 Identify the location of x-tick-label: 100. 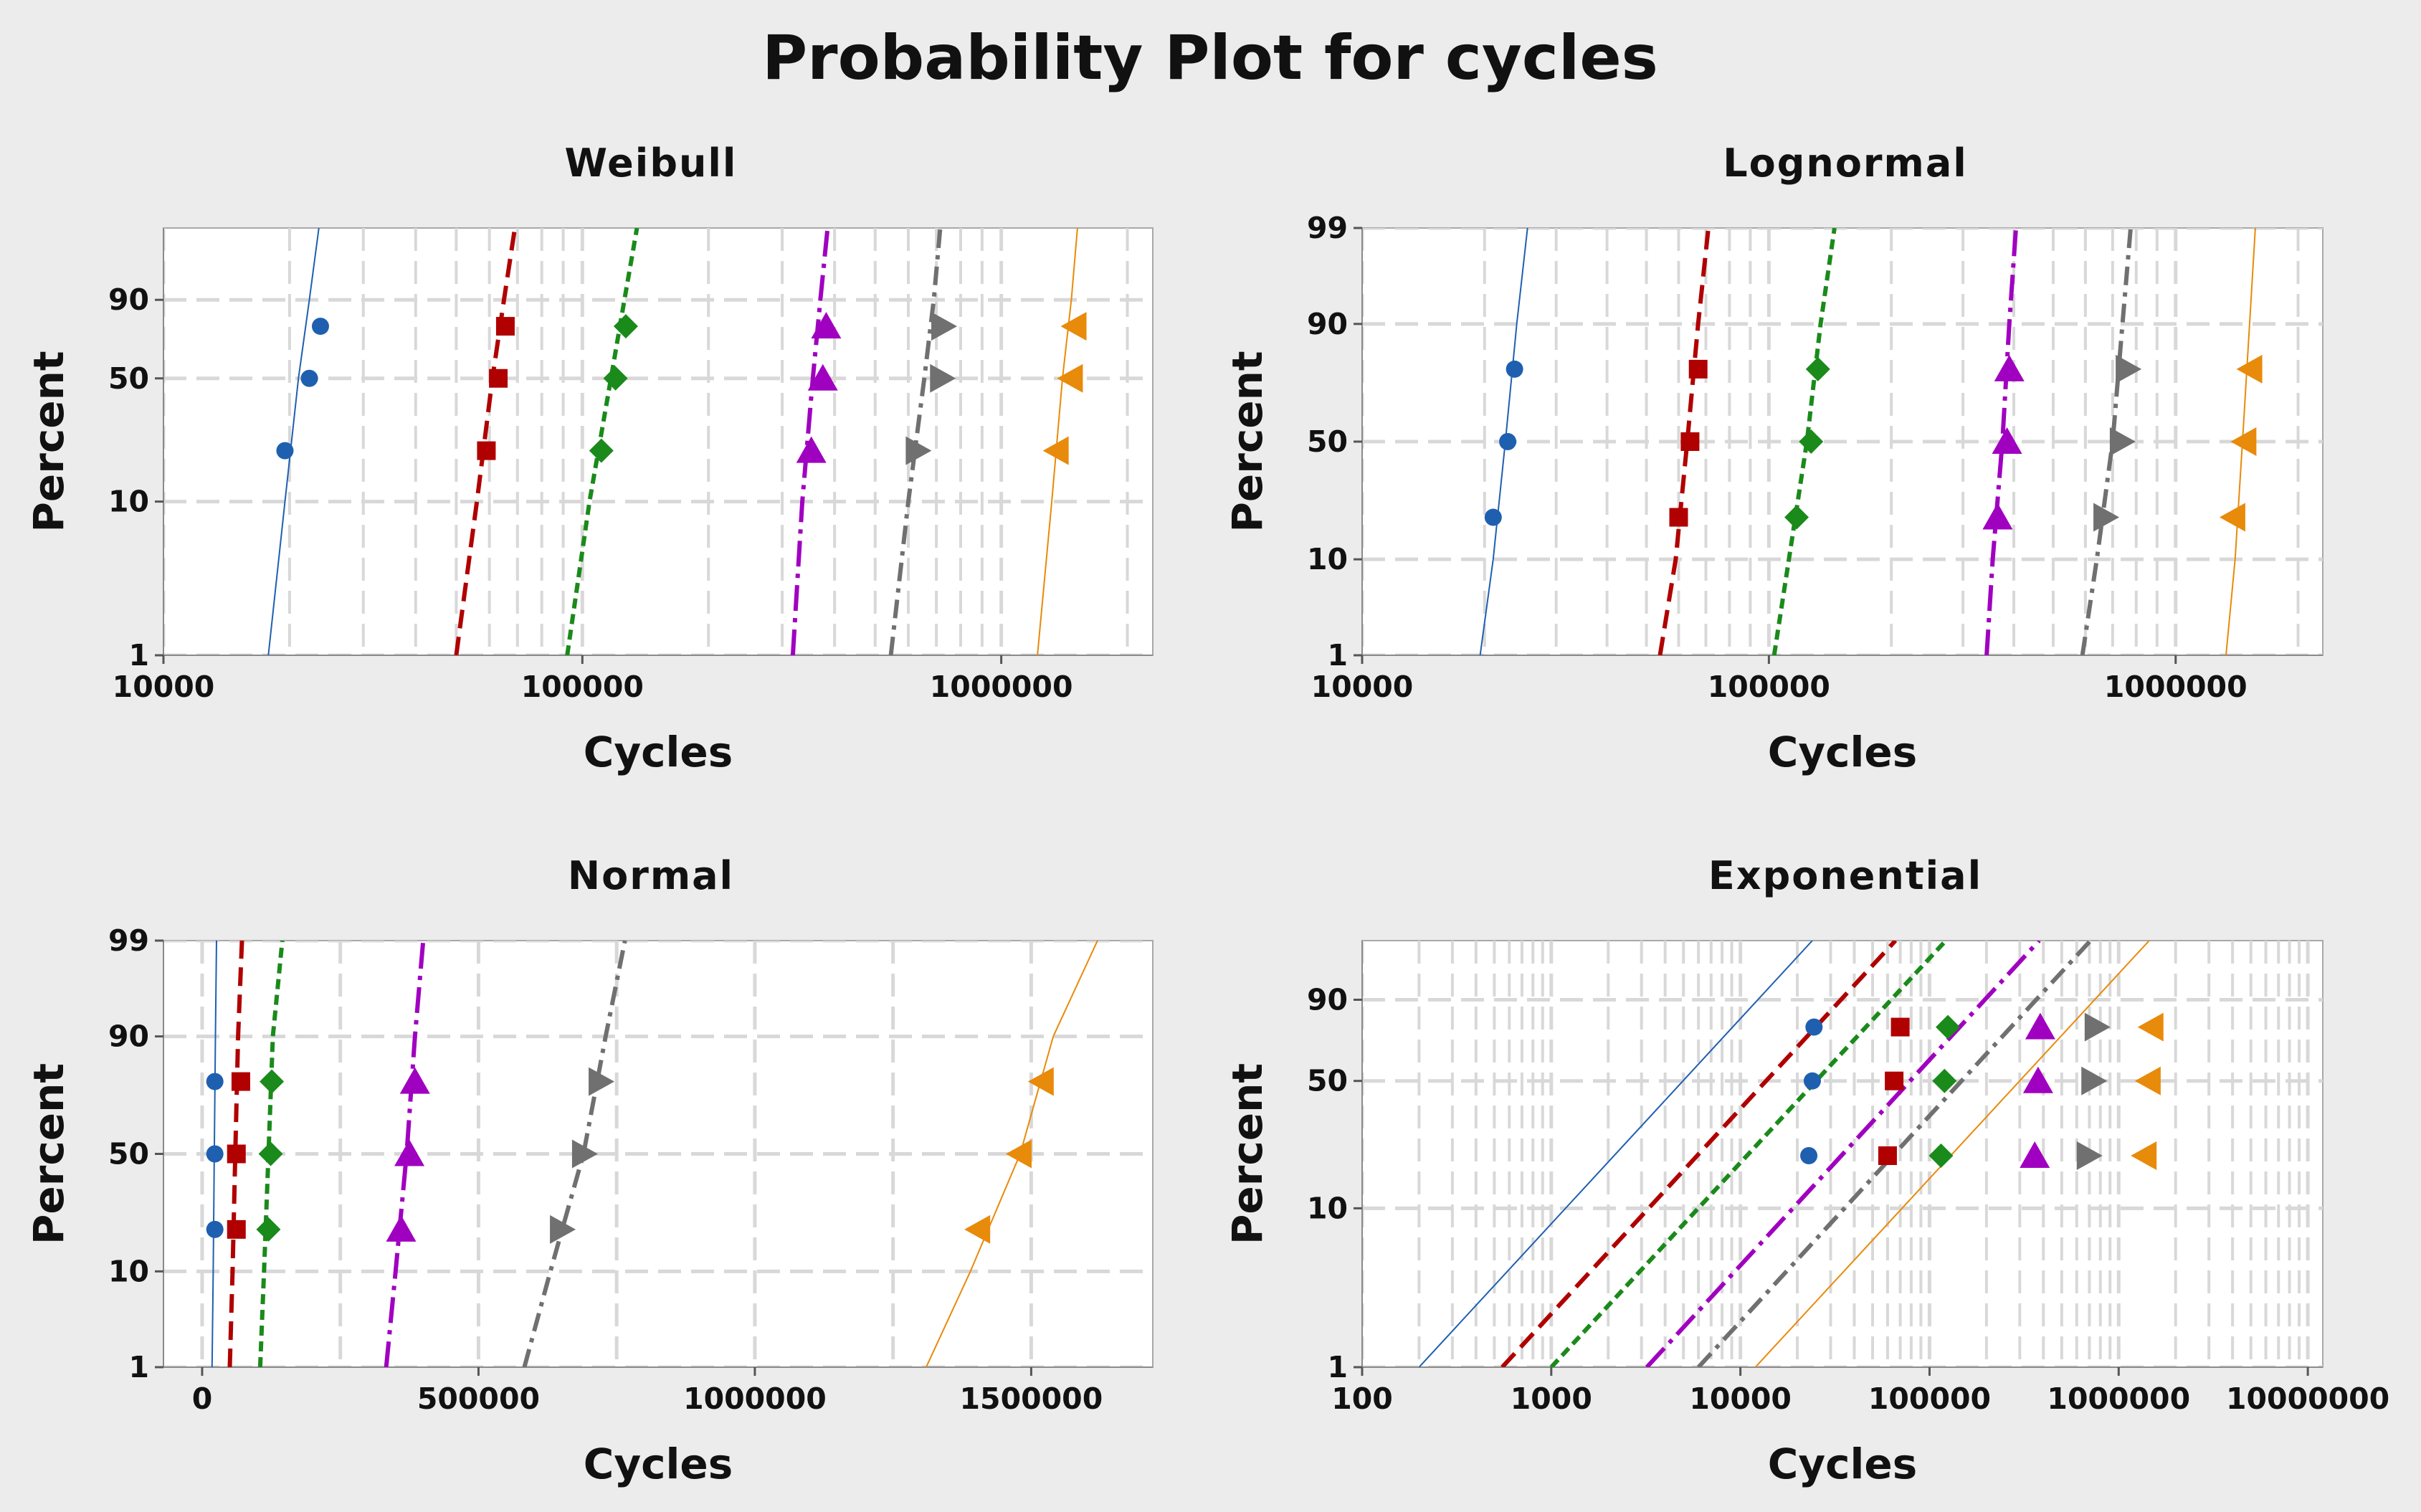
(1362, 1399).